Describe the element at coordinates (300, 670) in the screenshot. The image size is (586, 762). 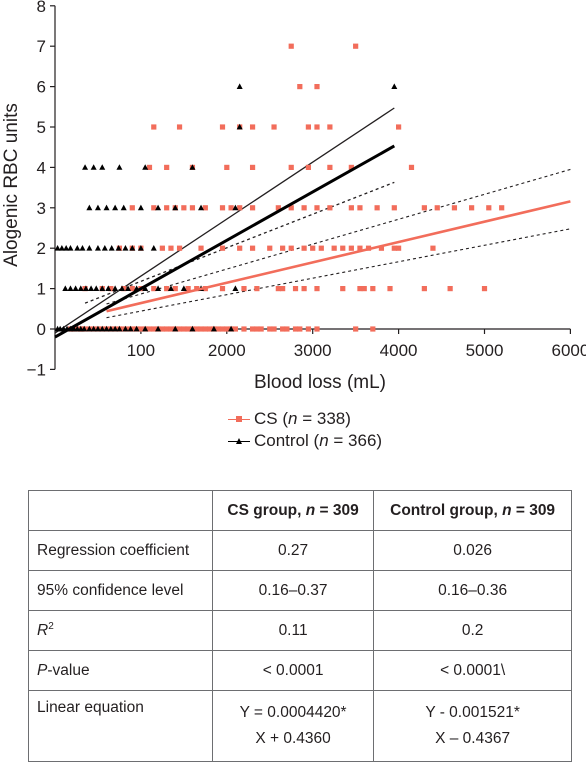
I see `table-row: P-value < 0.0001 < 0.0001\` at that location.